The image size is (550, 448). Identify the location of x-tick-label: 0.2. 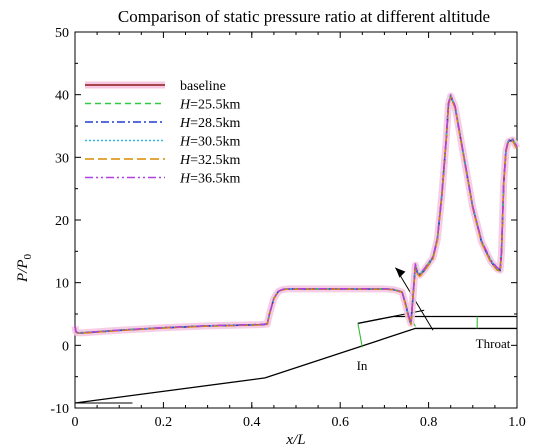
(164, 422).